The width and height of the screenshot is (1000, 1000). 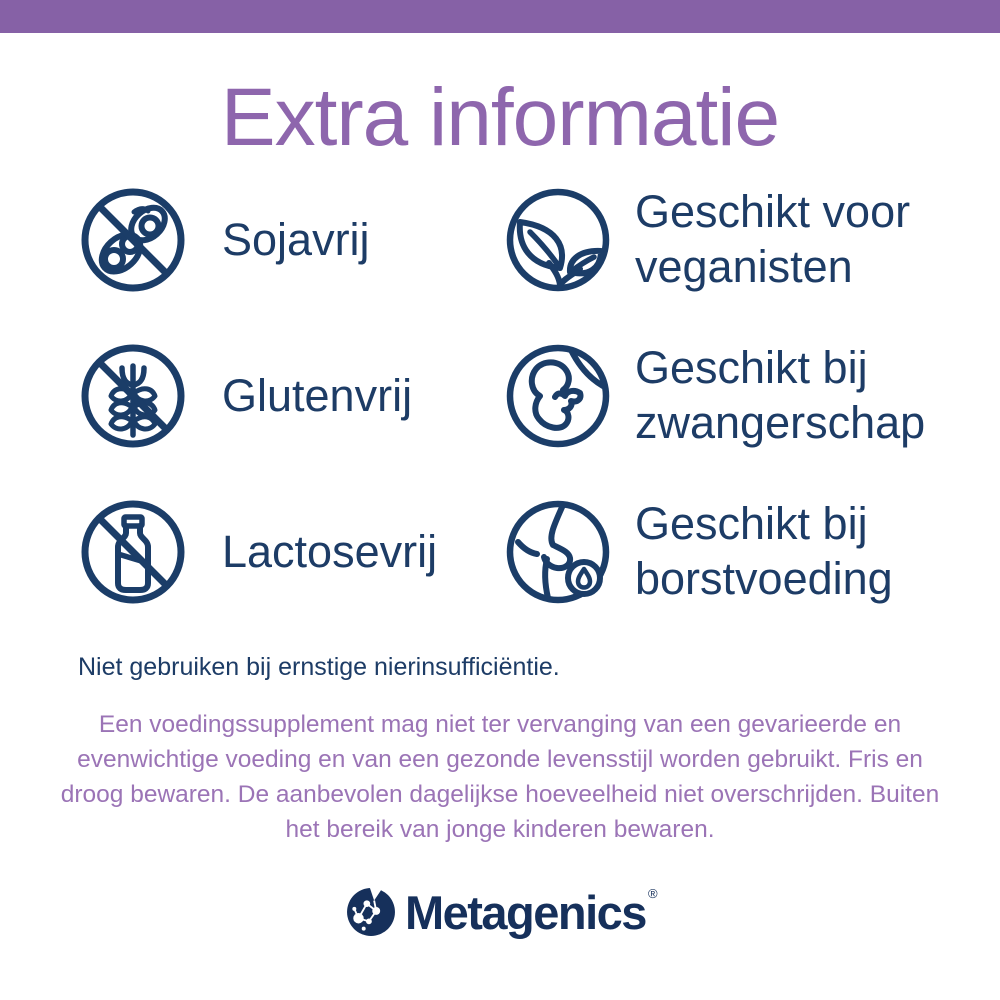 I want to click on gluten-free-icon, so click(x=133, y=396).